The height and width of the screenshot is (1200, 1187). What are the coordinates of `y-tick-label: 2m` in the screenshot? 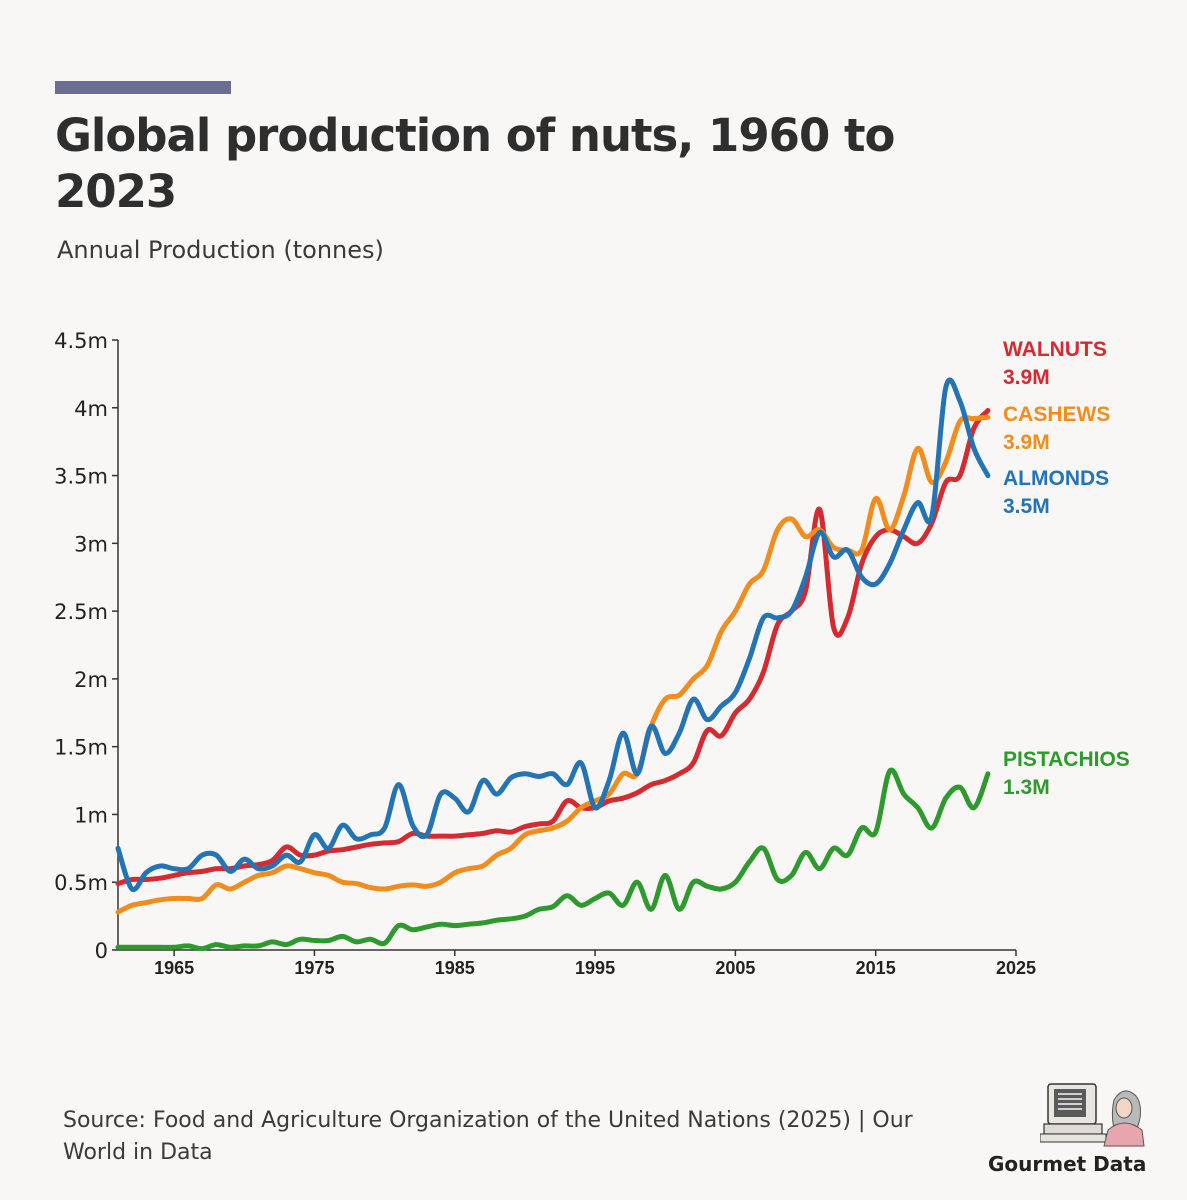 It's located at (91, 680).